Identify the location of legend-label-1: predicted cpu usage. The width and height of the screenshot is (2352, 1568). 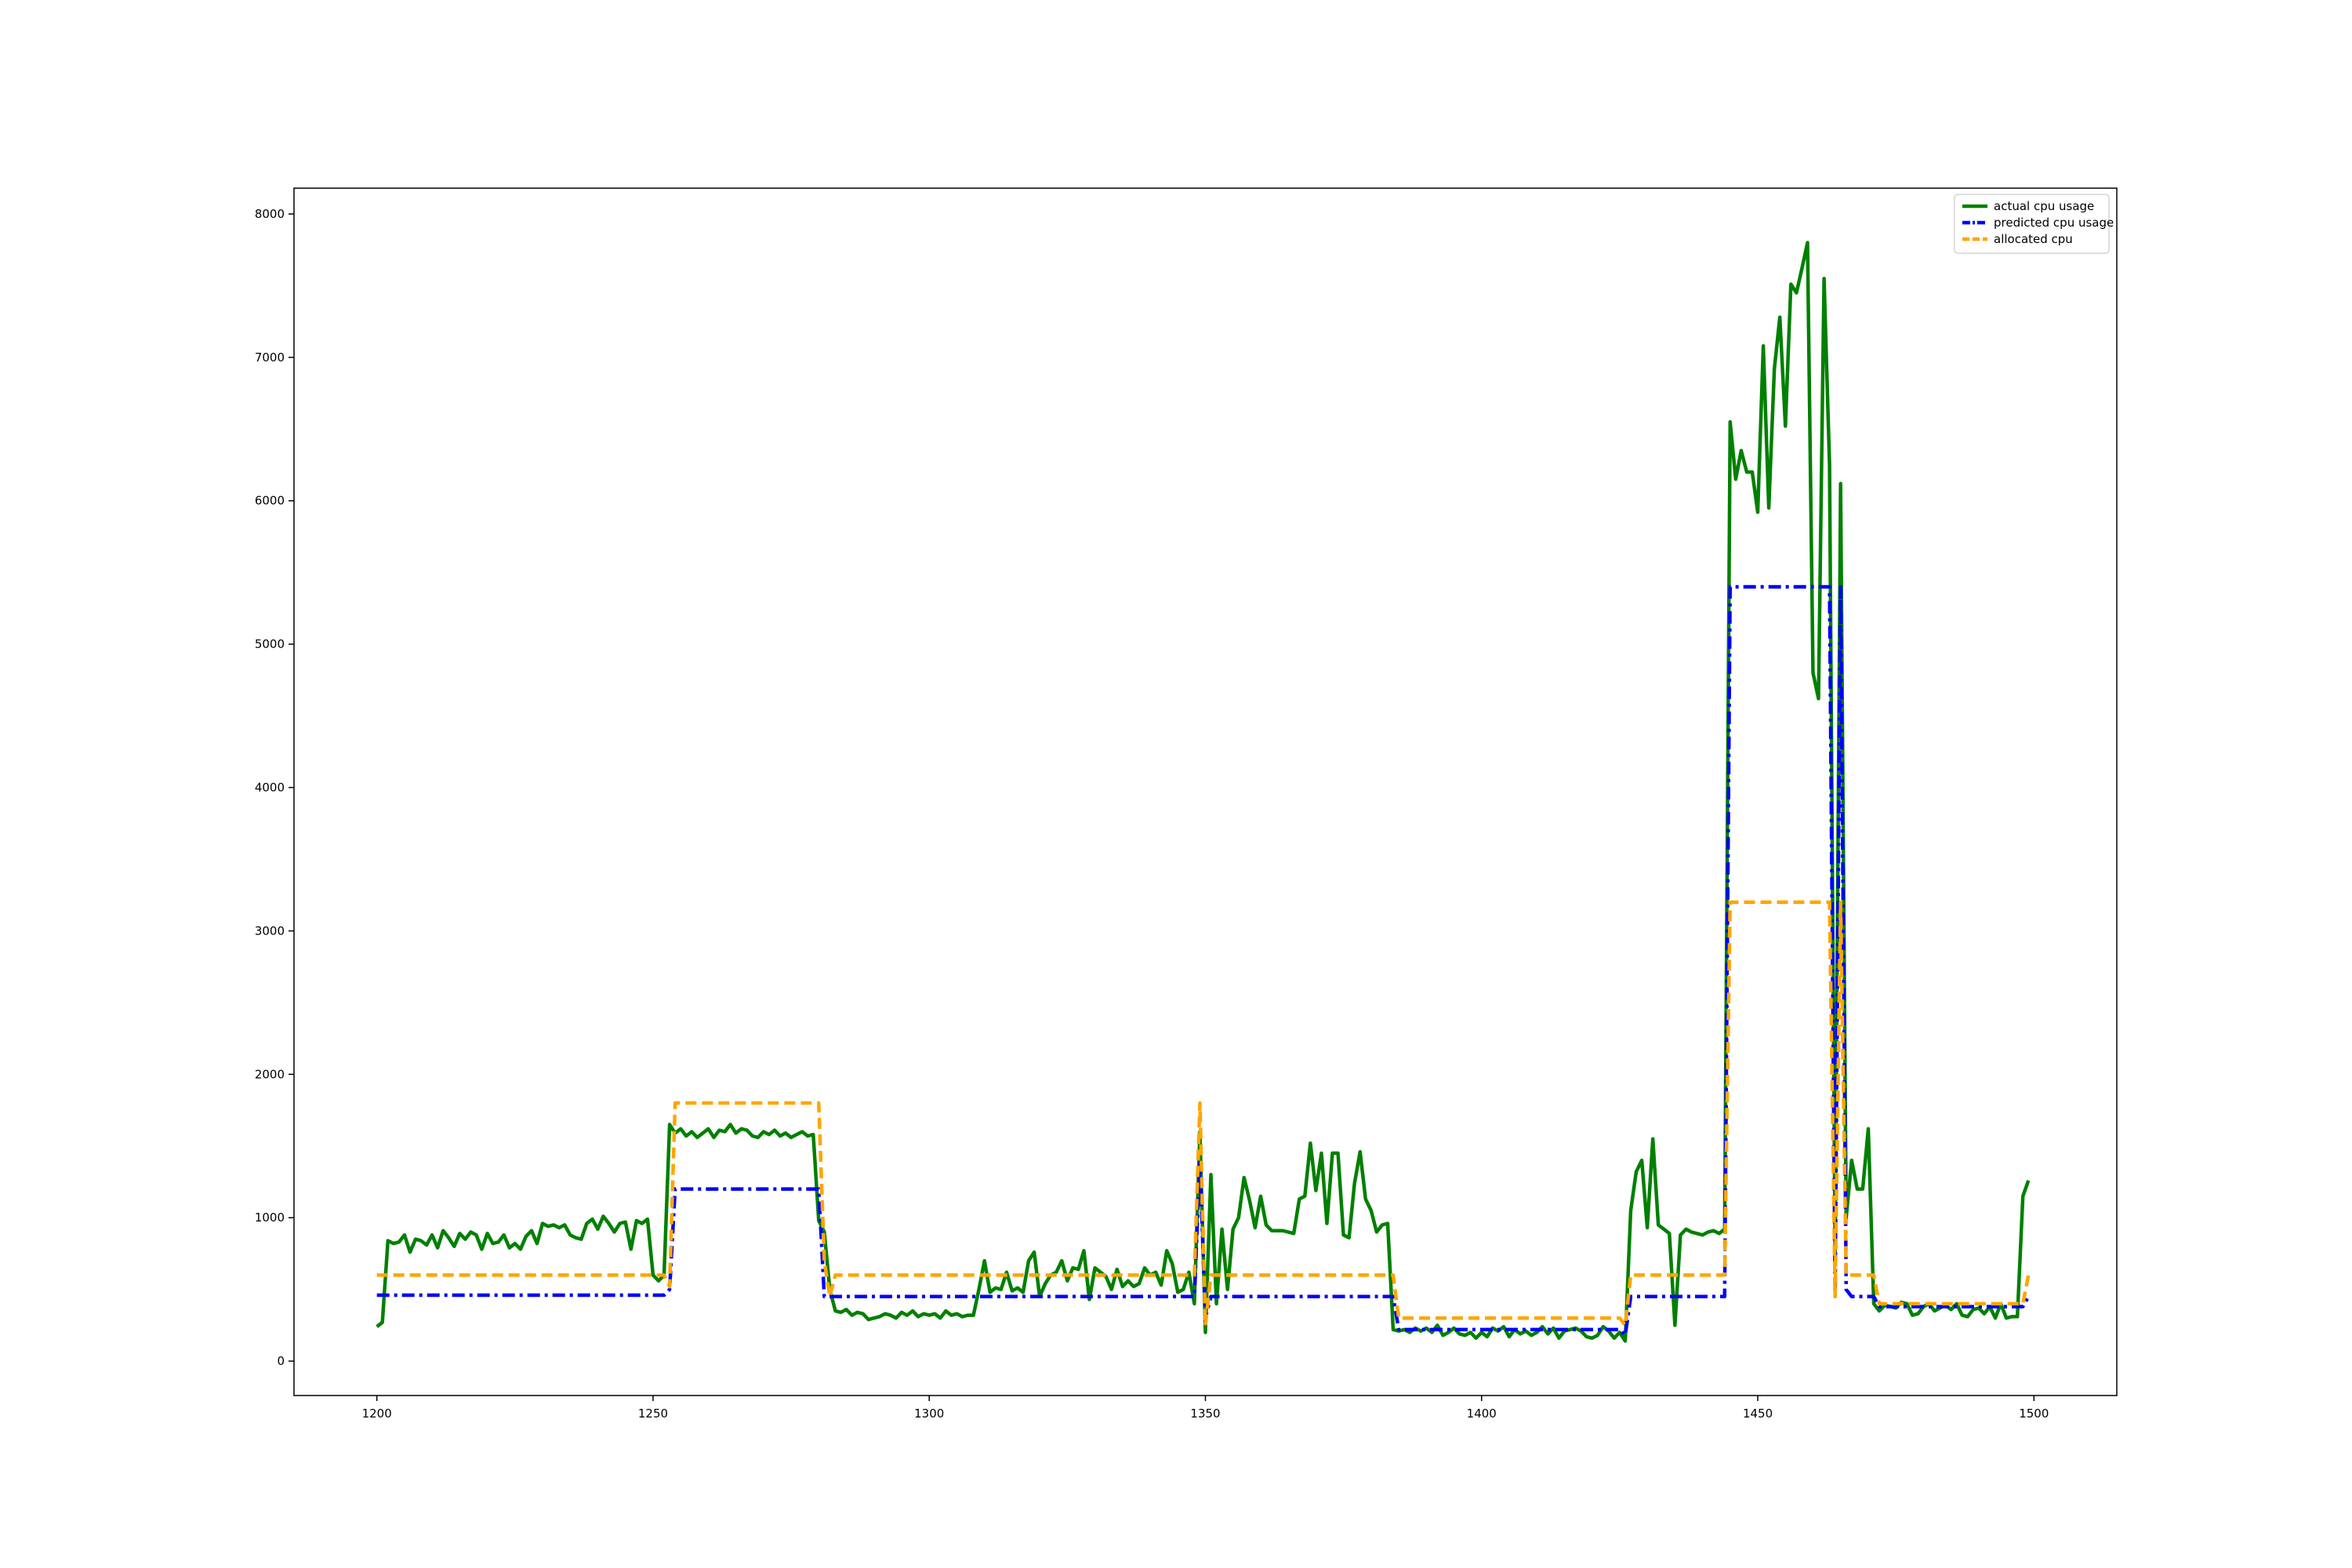
(2054, 223).